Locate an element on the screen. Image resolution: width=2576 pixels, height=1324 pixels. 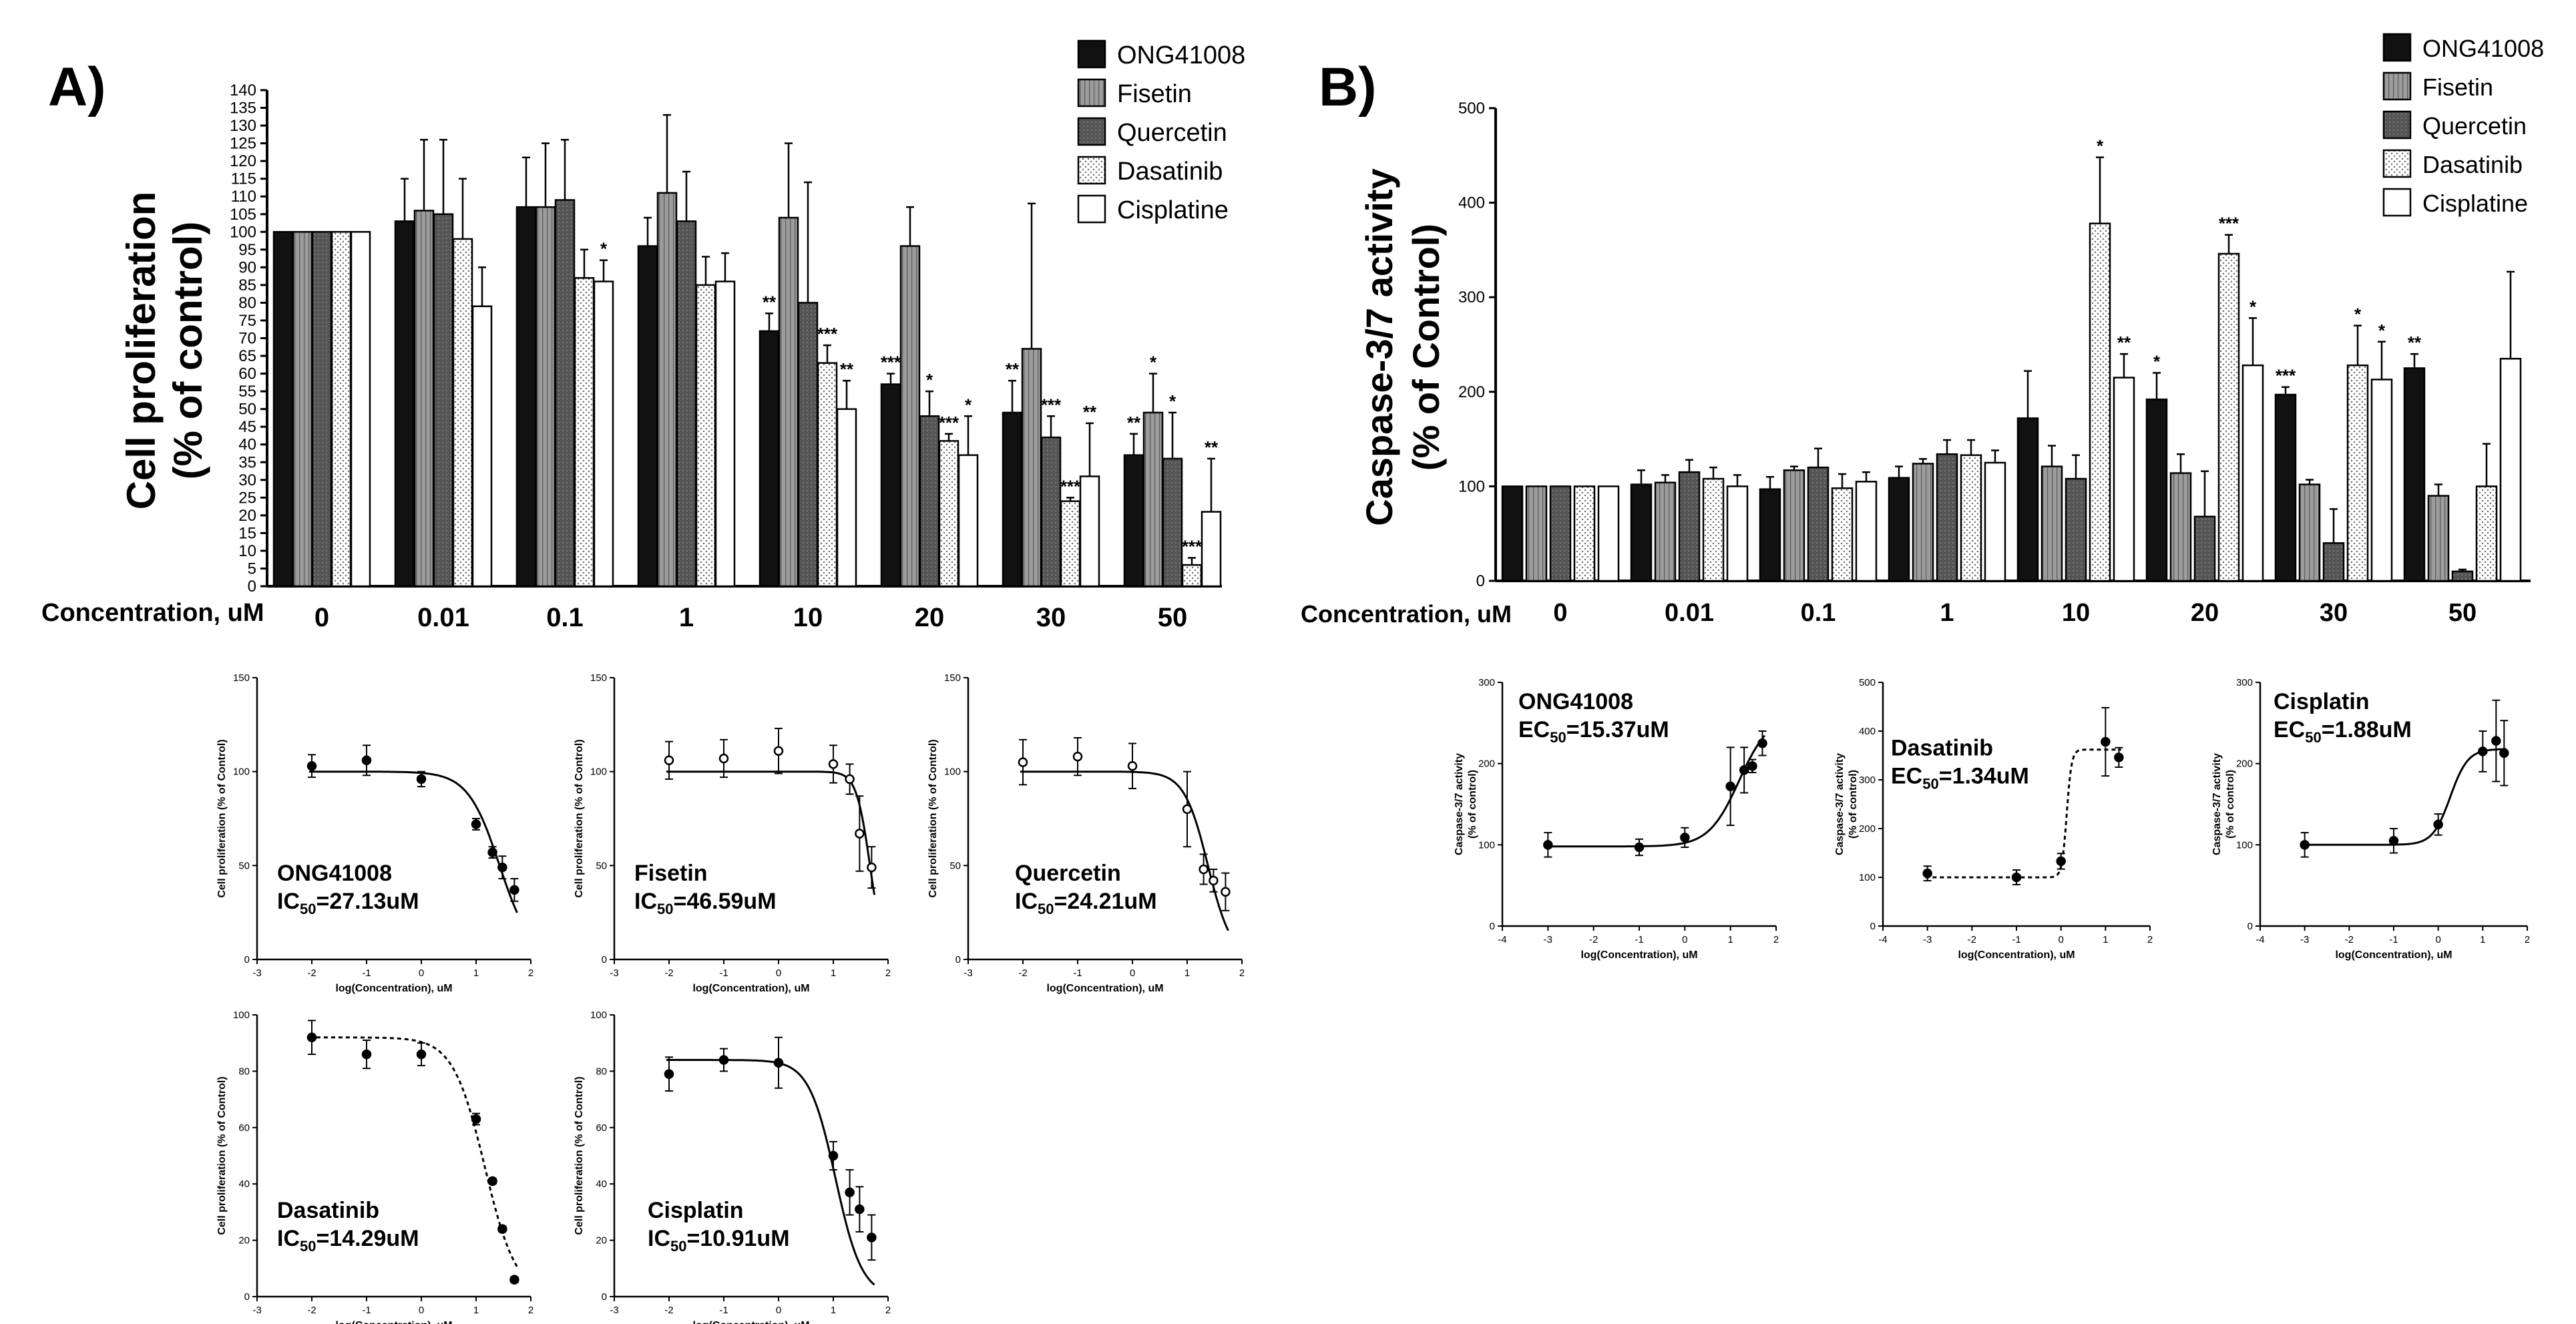
metric-value-b1: =15.37uM is located at coordinates (1618, 729).